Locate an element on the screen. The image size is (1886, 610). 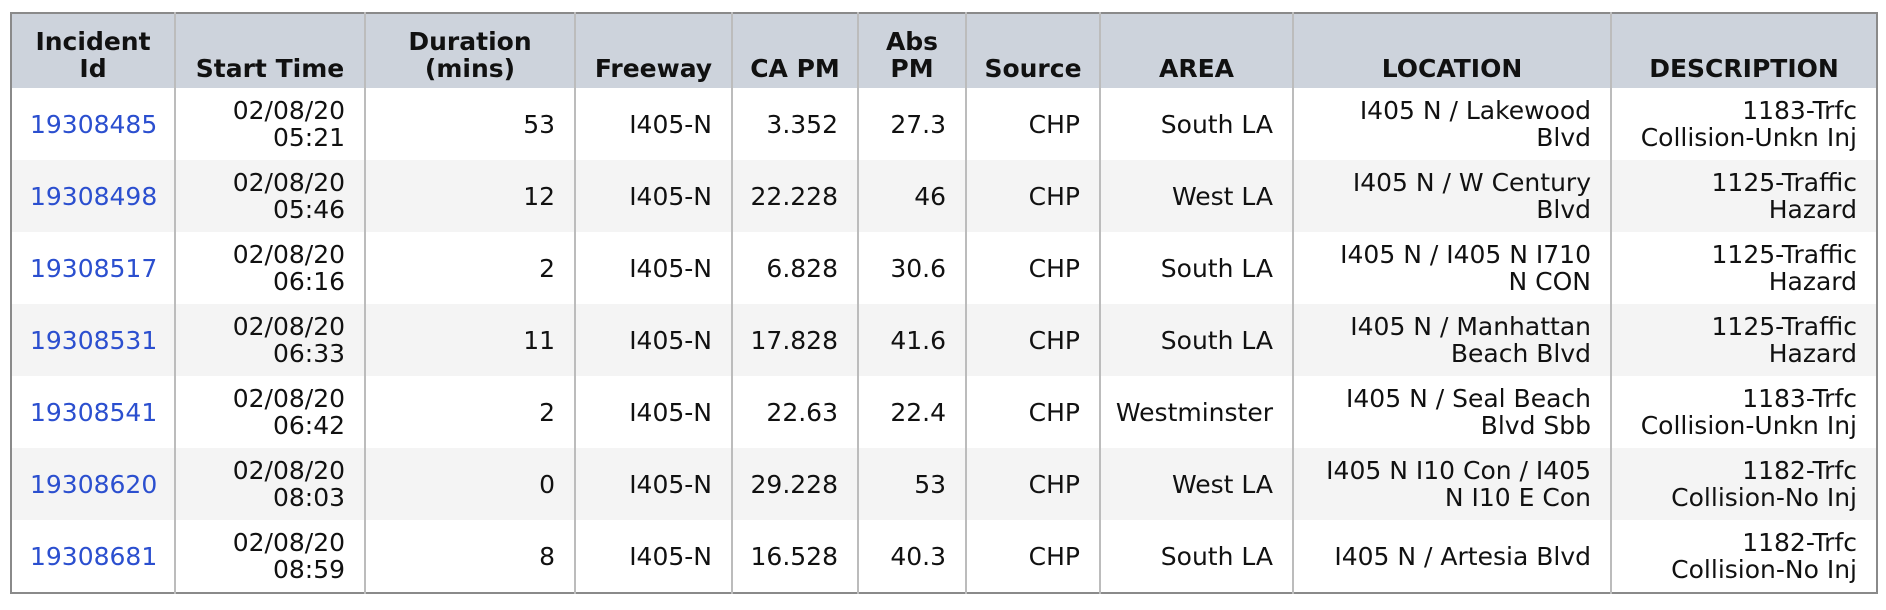
header-area: AREA is located at coordinates (1196, 50).